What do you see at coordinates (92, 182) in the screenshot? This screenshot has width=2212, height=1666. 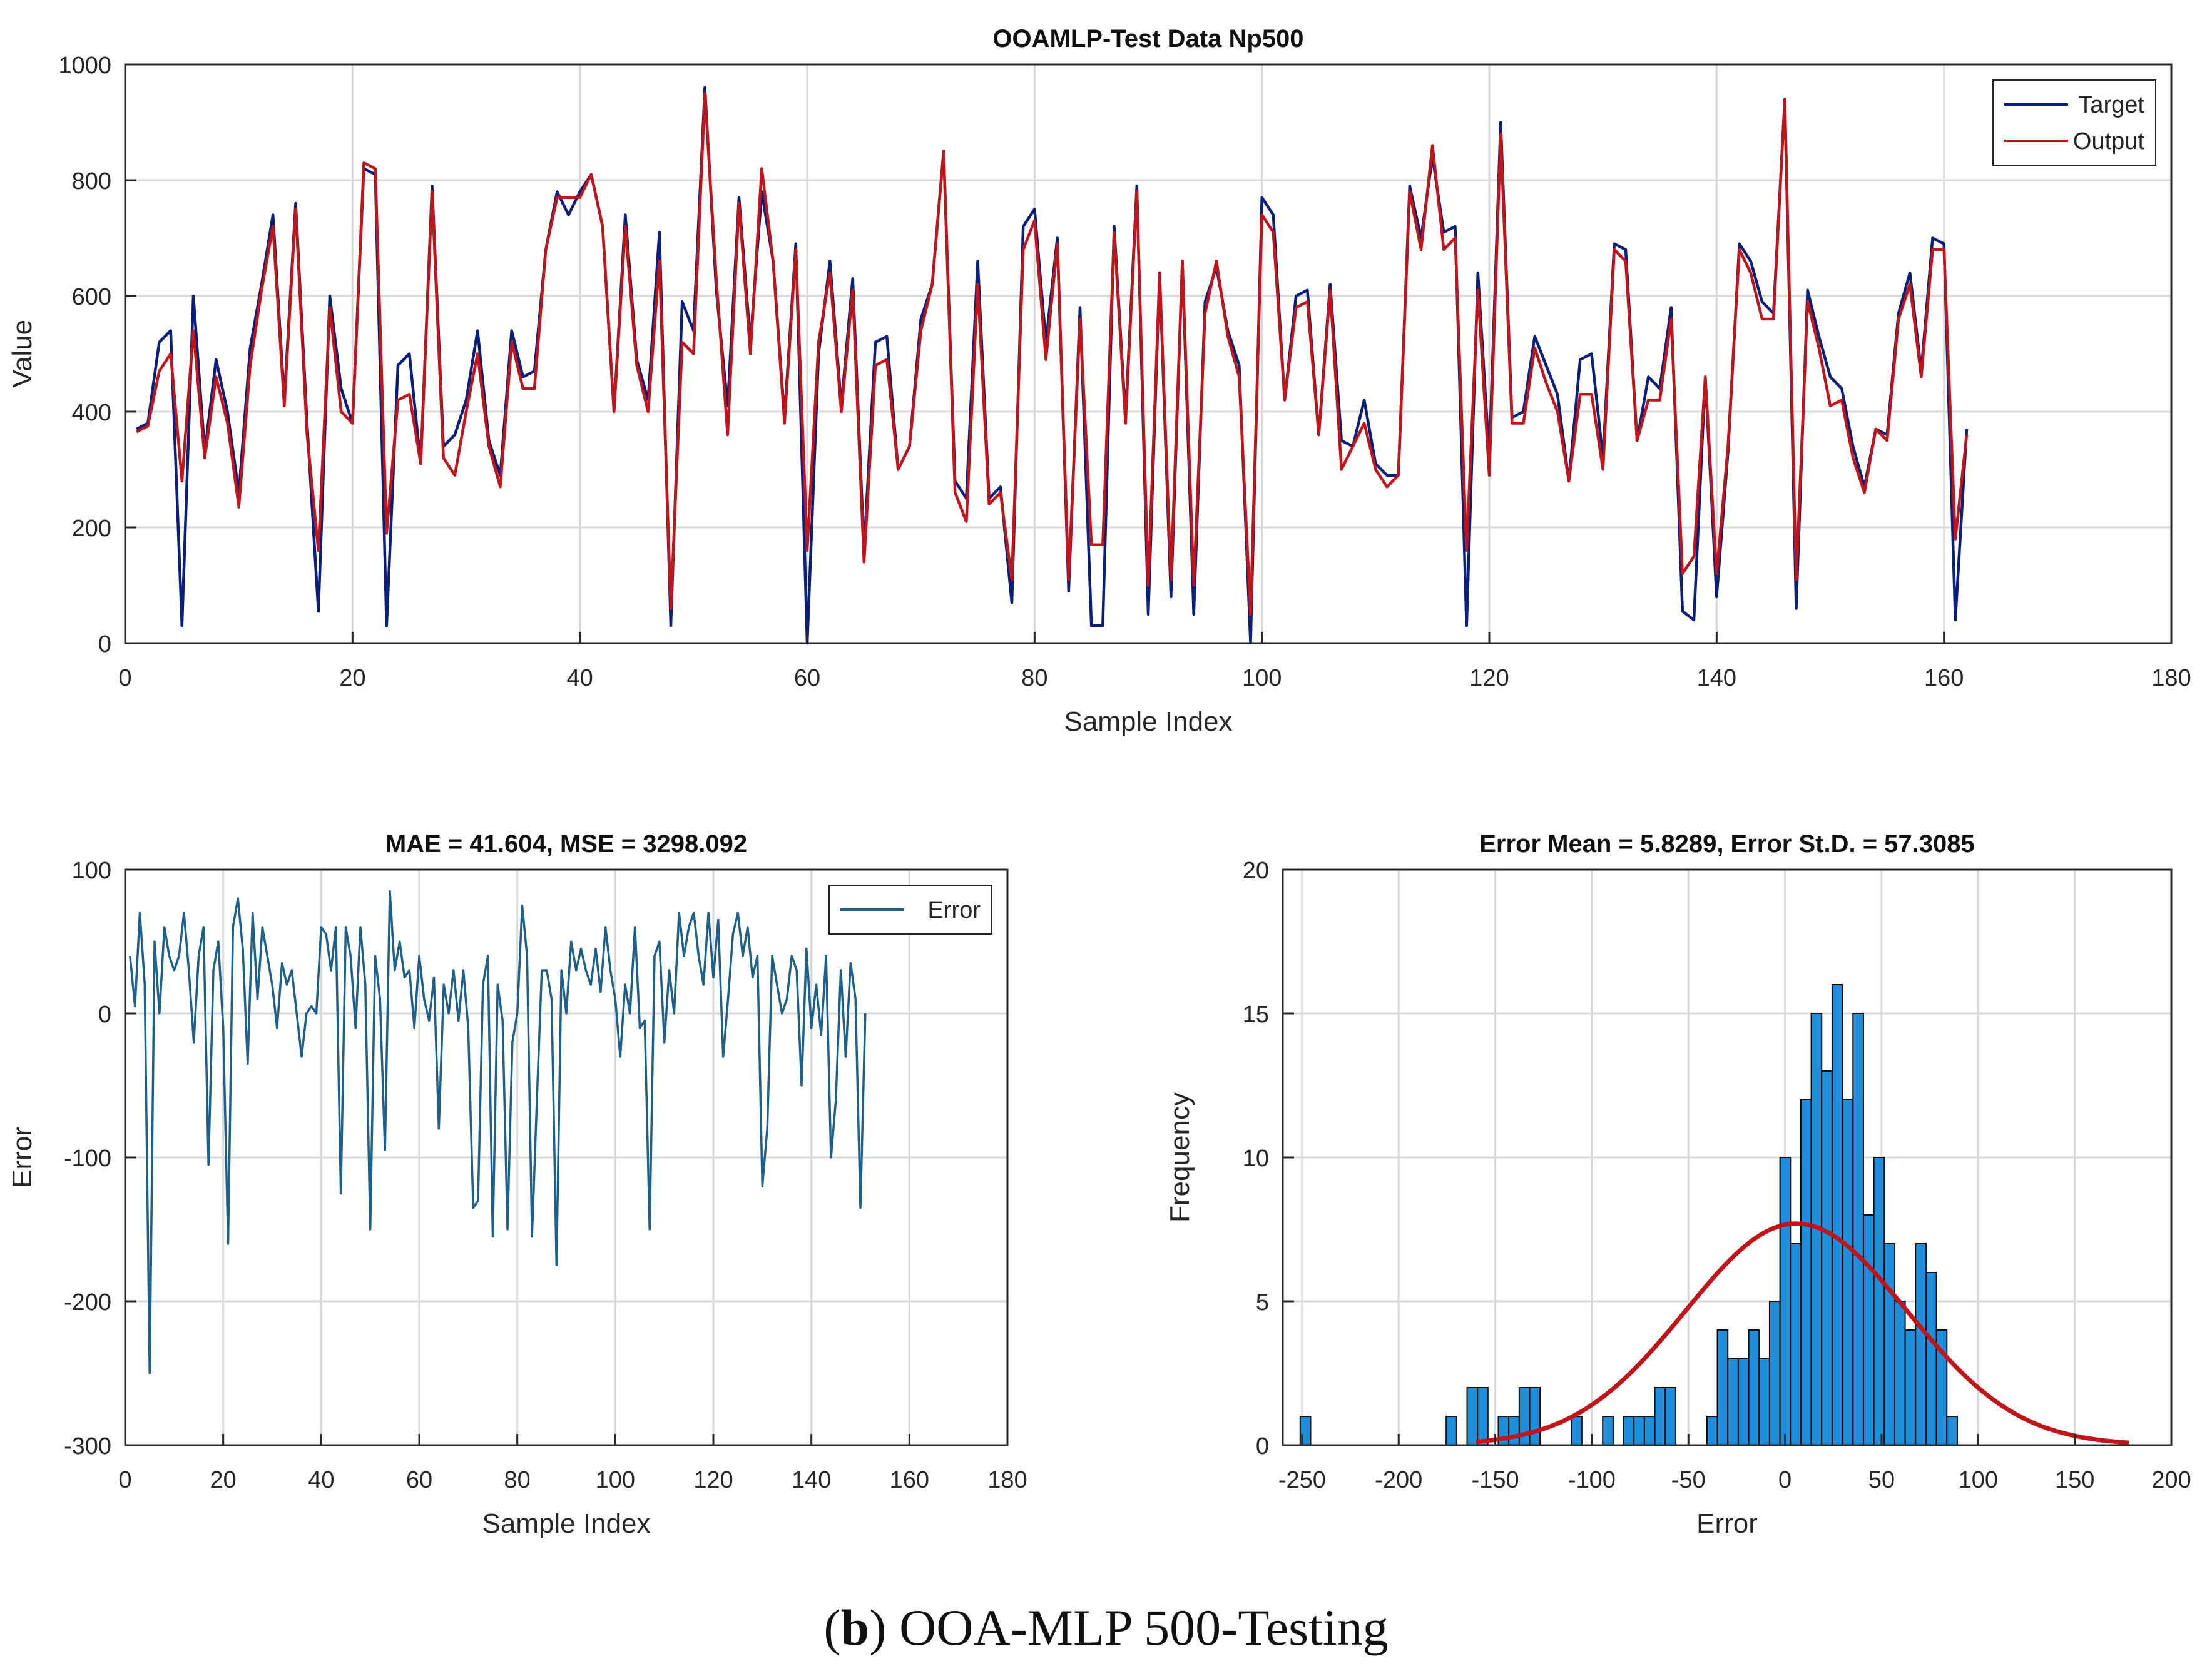 I see `y-tick-label: 800` at bounding box center [92, 182].